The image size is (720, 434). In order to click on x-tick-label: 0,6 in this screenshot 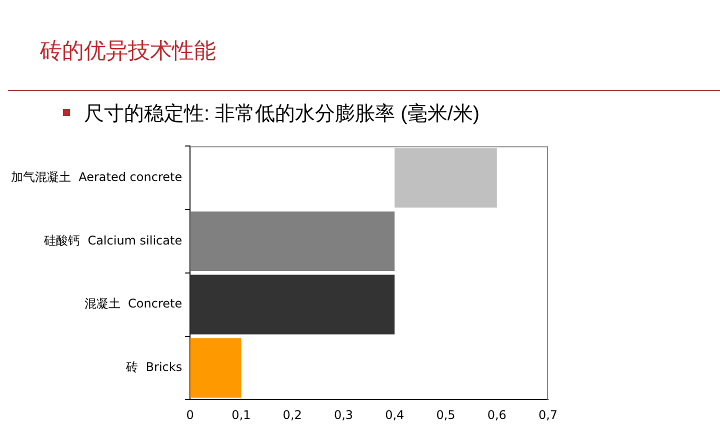, I will do `click(496, 415)`.